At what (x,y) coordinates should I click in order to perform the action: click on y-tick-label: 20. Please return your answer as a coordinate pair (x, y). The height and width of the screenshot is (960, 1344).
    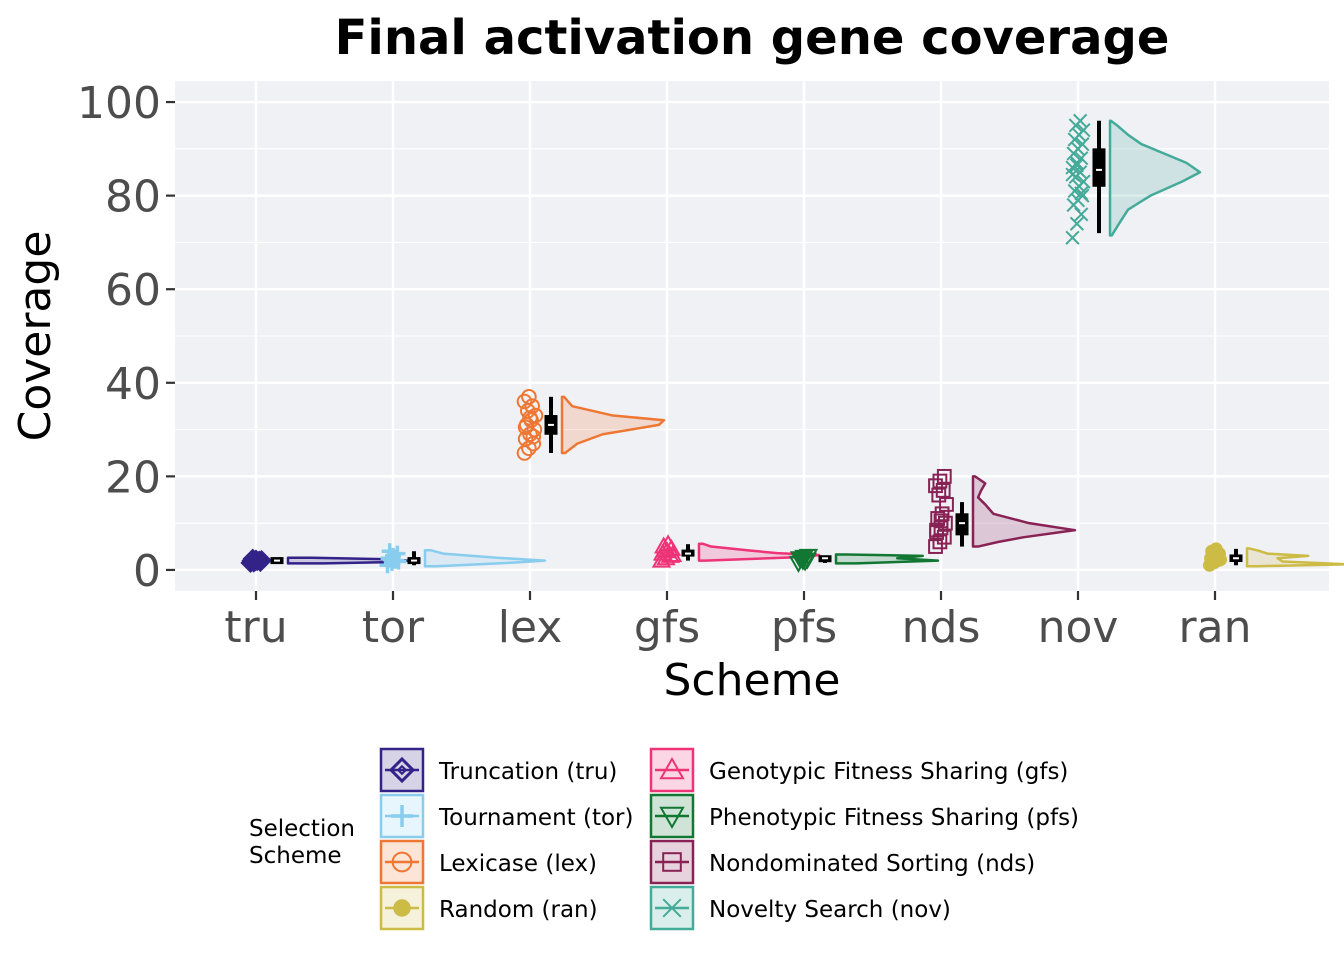
    Looking at the image, I should click on (133, 477).